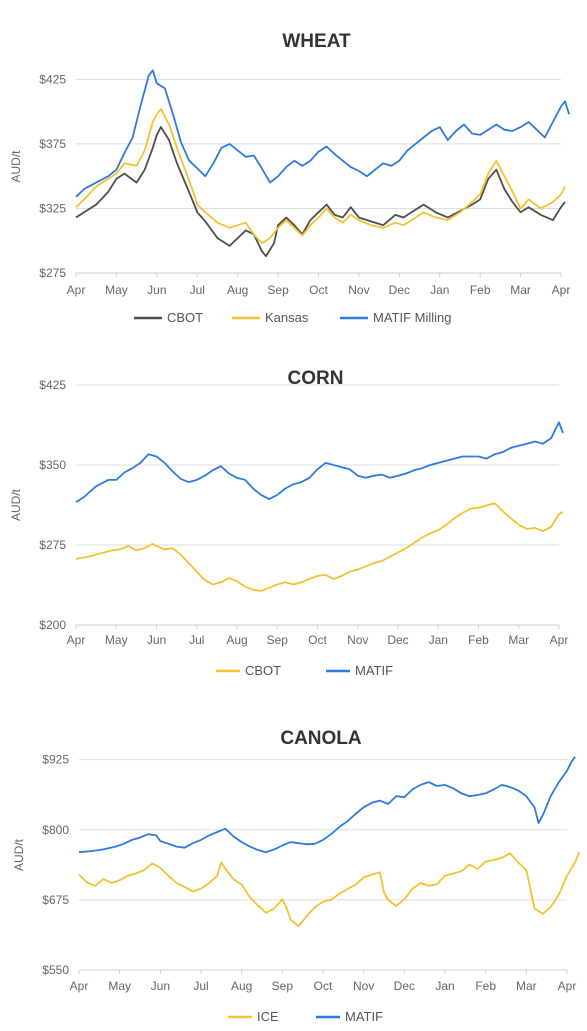  What do you see at coordinates (55, 900) in the screenshot?
I see `y-tick-label: $675` at bounding box center [55, 900].